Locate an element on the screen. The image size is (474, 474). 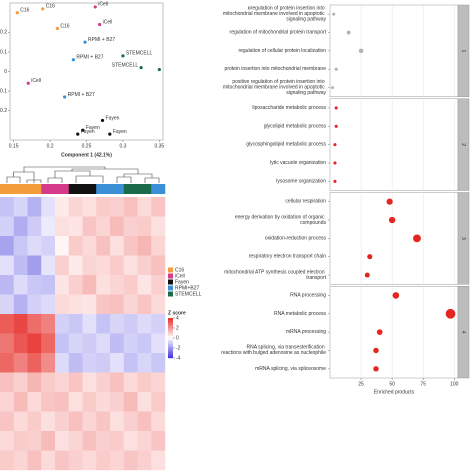
colorbar-label: 2 is located at coordinates (177, 328).